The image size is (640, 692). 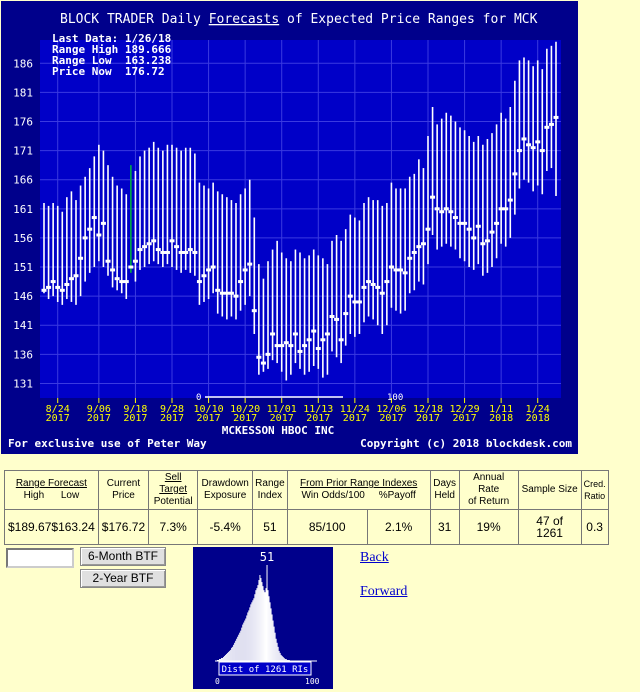 What do you see at coordinates (355, 409) in the screenshot?
I see `x-tick-label: 11/24` at bounding box center [355, 409].